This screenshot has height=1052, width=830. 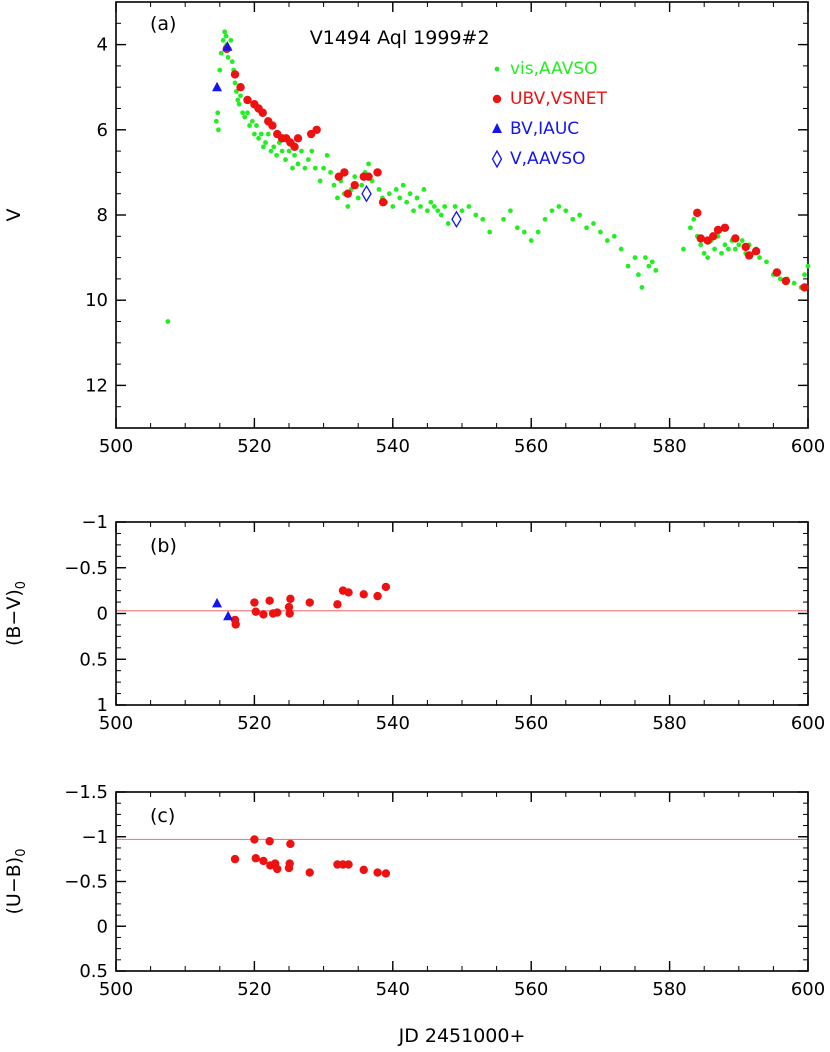 What do you see at coordinates (163, 546) in the screenshot?
I see `panel-tag: (b)` at bounding box center [163, 546].